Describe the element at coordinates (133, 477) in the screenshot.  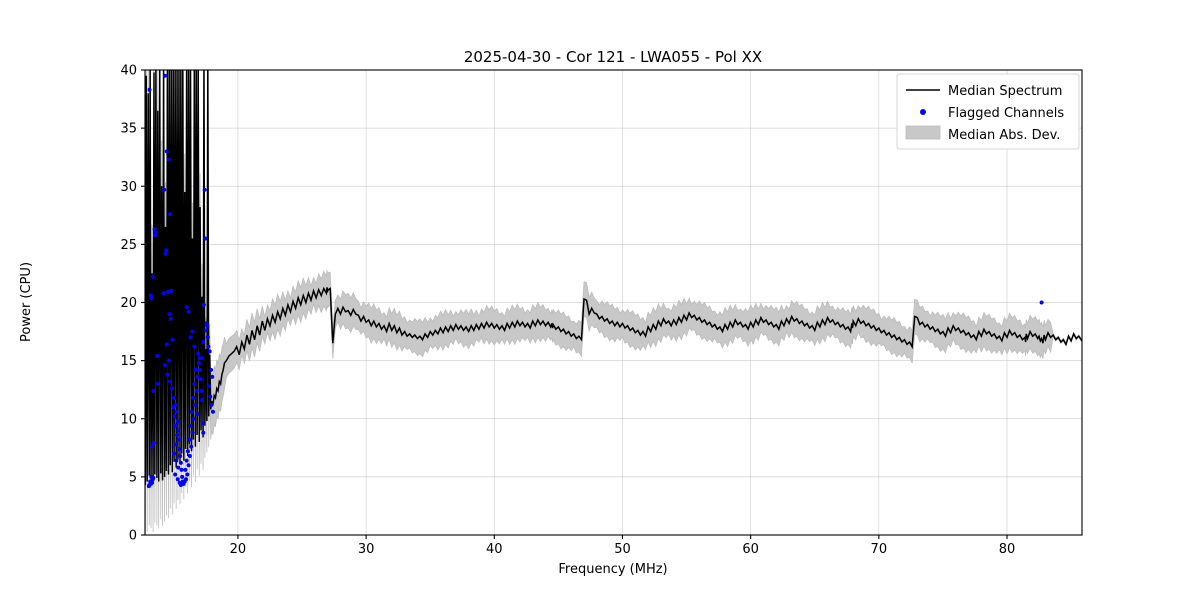
I see `y-tick-label: 5` at that location.